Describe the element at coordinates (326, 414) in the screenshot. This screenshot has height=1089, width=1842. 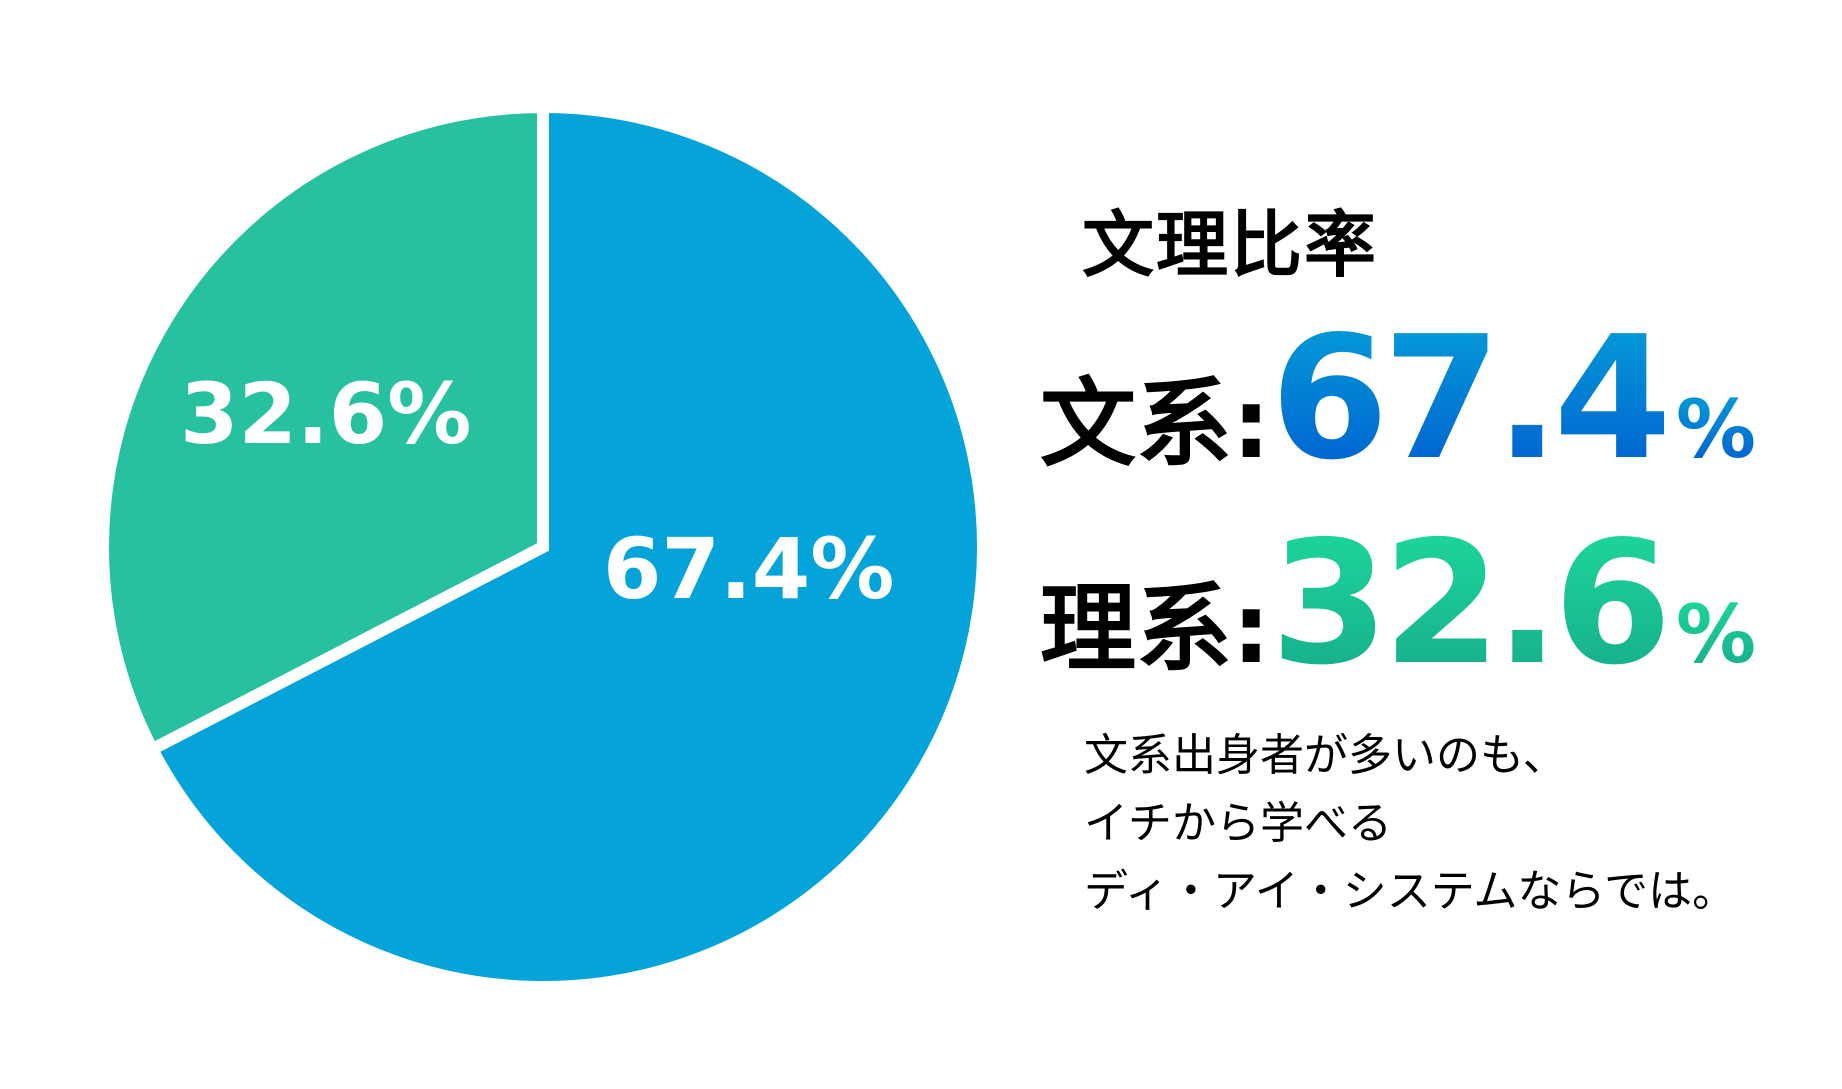
I see `slice-label-rikei: 32.6%` at that location.